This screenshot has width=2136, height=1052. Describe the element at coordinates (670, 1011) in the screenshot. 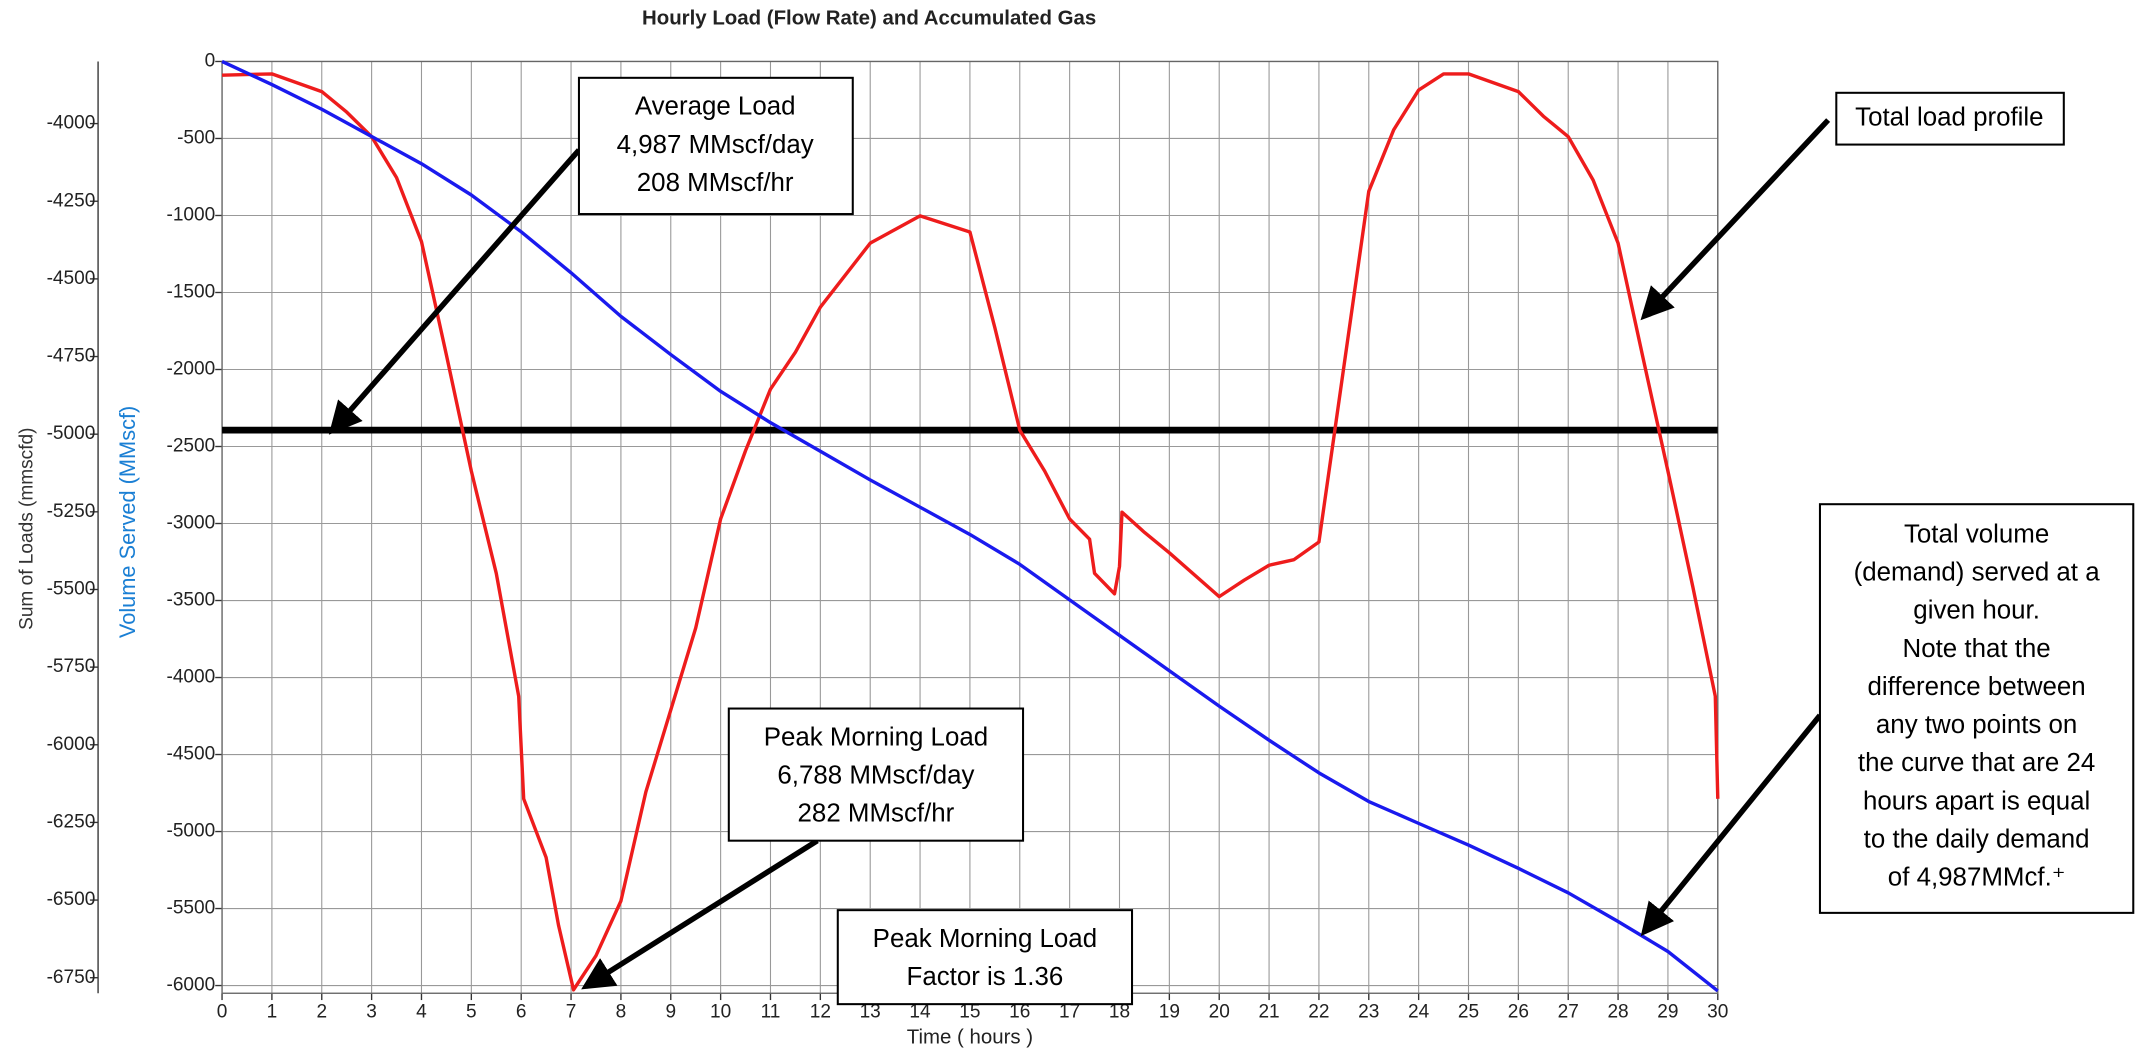

I see `x-tick-label: 9` at that location.